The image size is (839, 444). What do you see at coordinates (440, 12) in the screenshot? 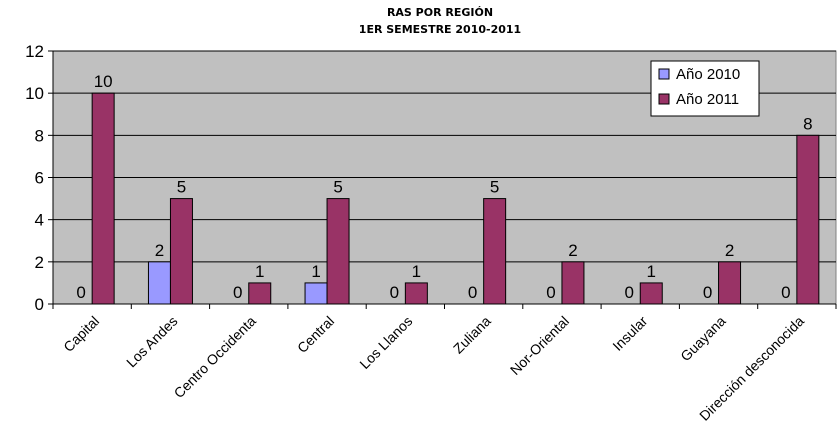
I see `chart-title: RAS POR REGIÓN` at bounding box center [440, 12].